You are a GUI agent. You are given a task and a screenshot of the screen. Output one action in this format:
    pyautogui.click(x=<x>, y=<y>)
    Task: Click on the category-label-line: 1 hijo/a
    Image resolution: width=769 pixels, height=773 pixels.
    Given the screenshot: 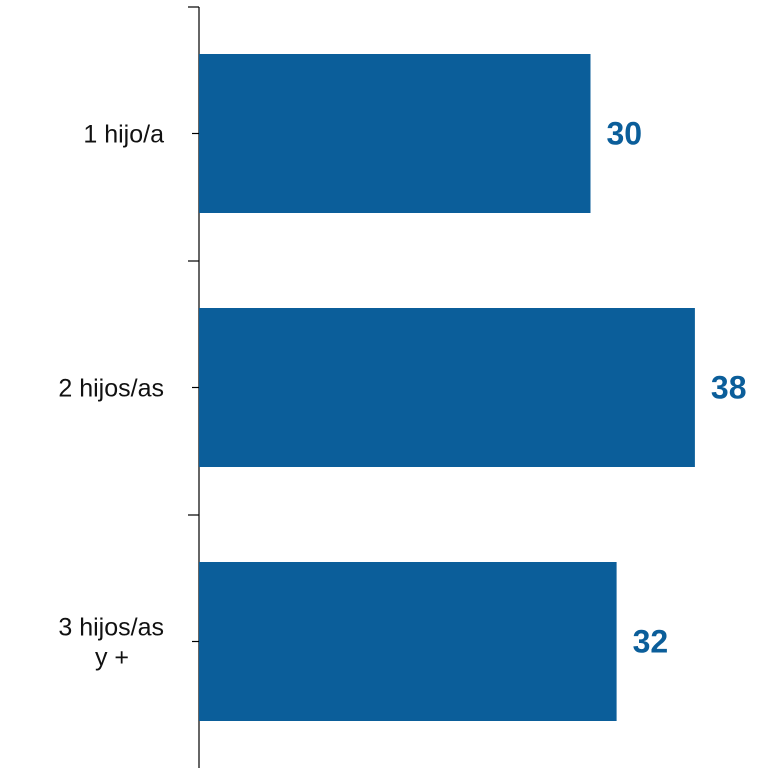 What is the action you would take?
    pyautogui.click(x=123, y=135)
    